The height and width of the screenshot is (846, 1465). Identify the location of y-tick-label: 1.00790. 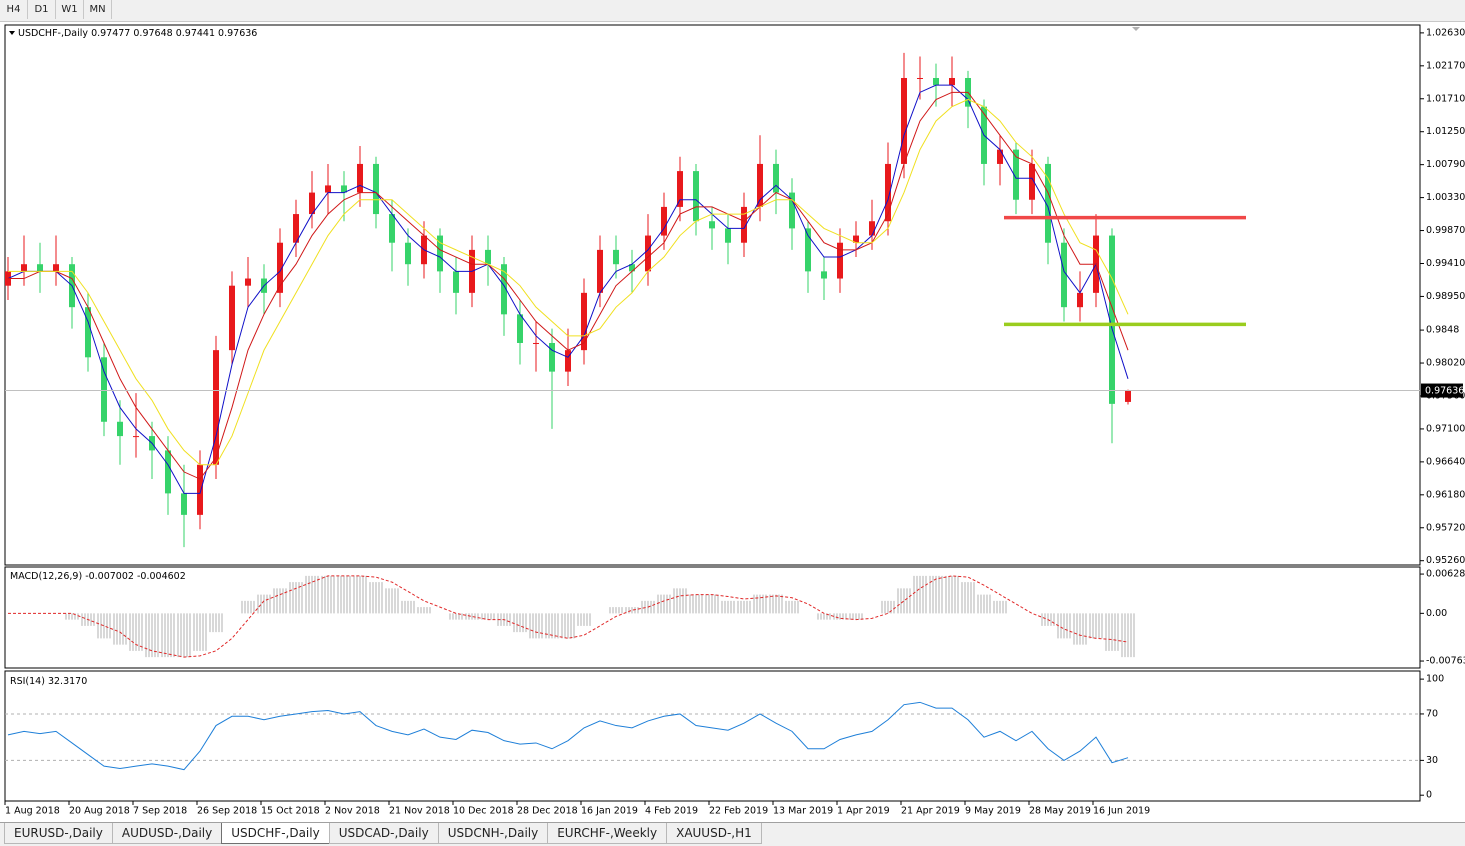
(1445, 164).